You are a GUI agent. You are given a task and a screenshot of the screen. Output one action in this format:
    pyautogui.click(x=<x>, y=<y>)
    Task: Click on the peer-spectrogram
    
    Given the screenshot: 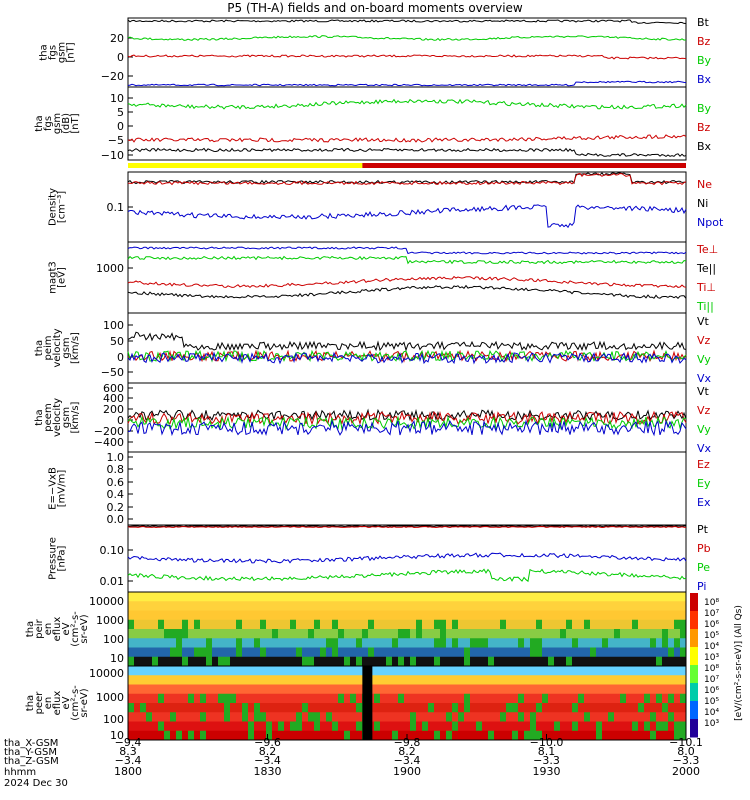 What is the action you would take?
    pyautogui.click(x=407, y=703)
    